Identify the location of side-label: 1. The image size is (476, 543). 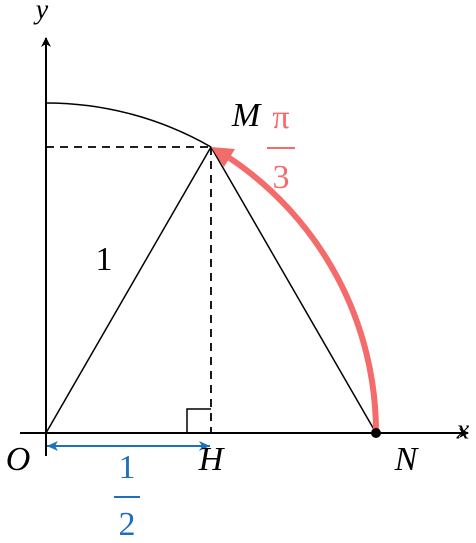
(104, 259).